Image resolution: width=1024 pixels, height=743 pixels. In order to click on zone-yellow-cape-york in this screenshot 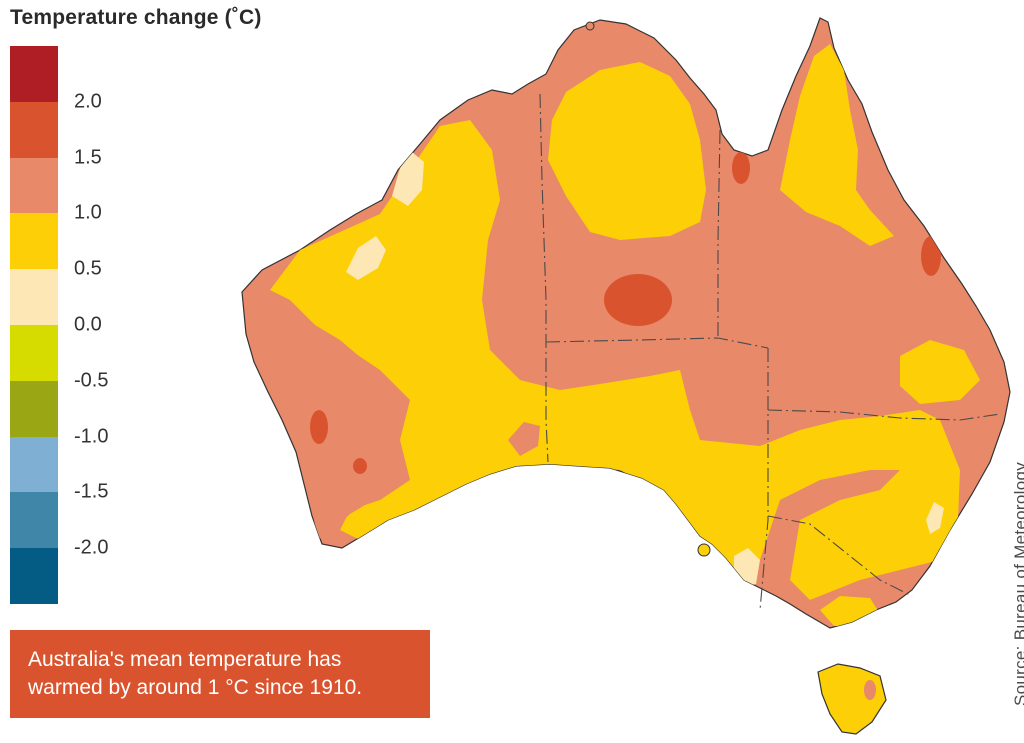, I will do `click(837, 145)`.